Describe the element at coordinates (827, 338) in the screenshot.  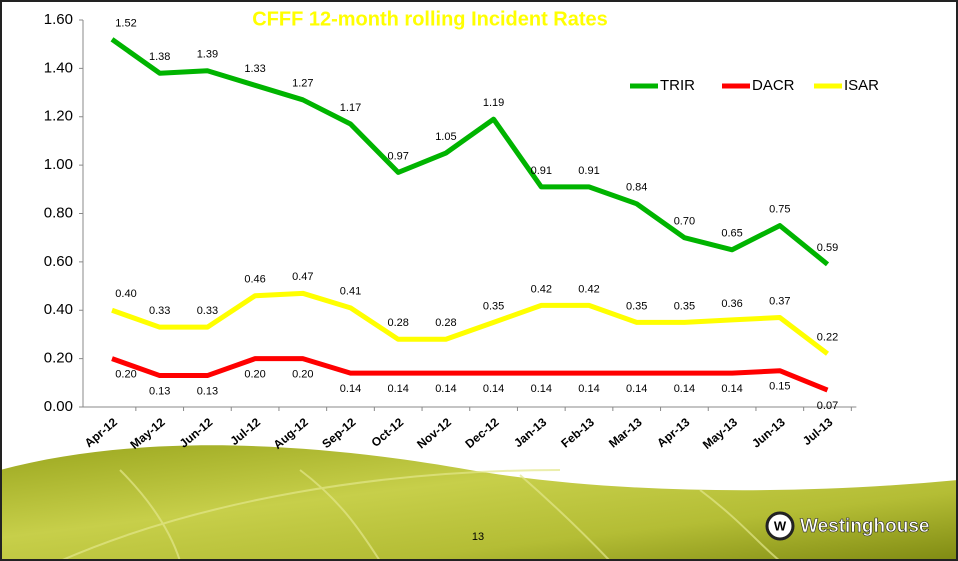
I see `data-label: 0.22` at that location.